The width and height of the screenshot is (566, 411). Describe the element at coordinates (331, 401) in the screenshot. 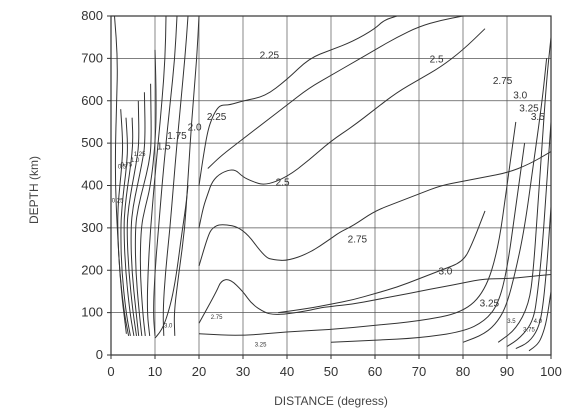

I see `x-axis-title: DISTANCE (degress)` at that location.